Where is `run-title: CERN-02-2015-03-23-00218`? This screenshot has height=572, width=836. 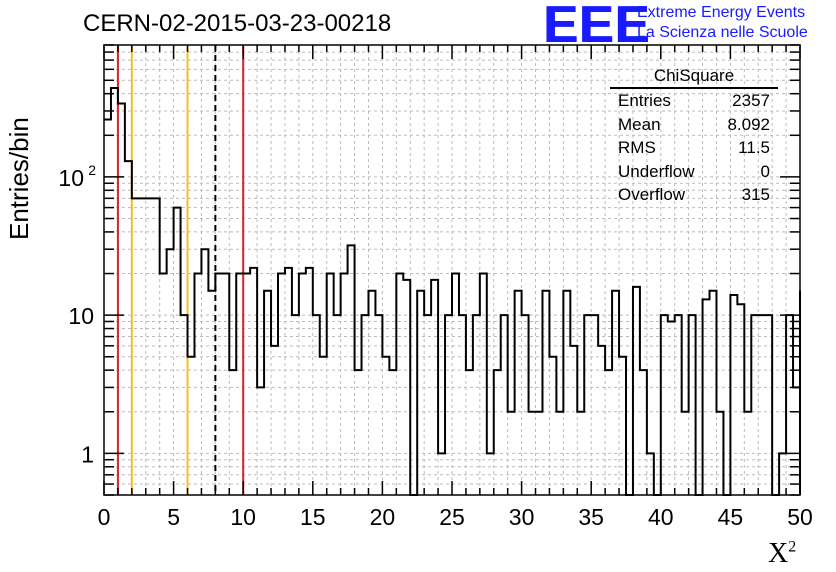
run-title: CERN-02-2015-03-23-00218 is located at coordinates (237, 23).